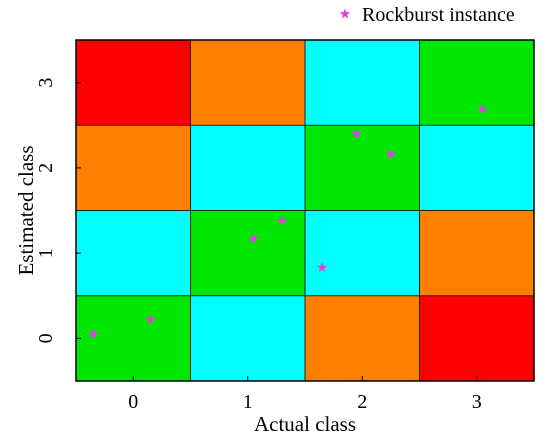 This screenshot has width=550, height=441. I want to click on heatmap-cell-x2-y0, so click(362, 338).